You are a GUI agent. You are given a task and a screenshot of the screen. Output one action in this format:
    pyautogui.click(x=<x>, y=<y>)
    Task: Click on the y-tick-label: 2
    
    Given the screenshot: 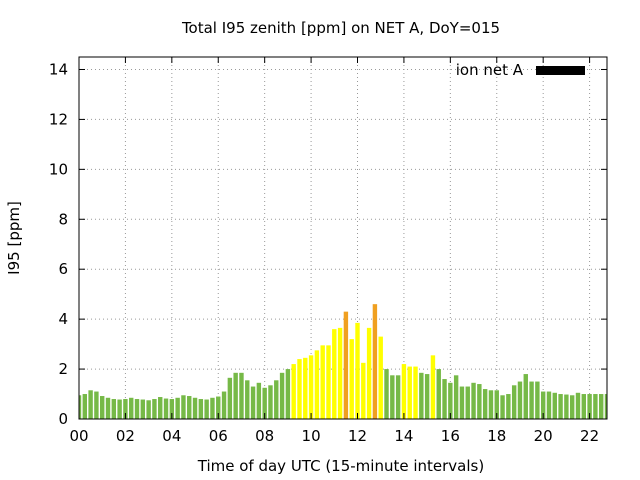 What is the action you would take?
    pyautogui.click(x=63, y=369)
    